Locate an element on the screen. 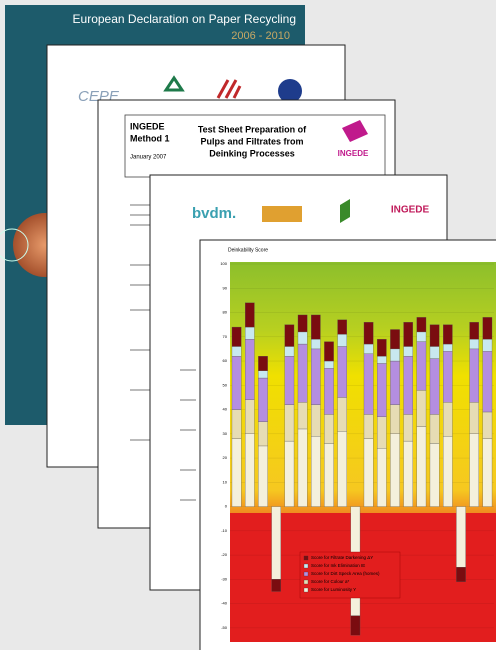  legend-label: Score for Ink Elimination IE is located at coordinates (338, 565).